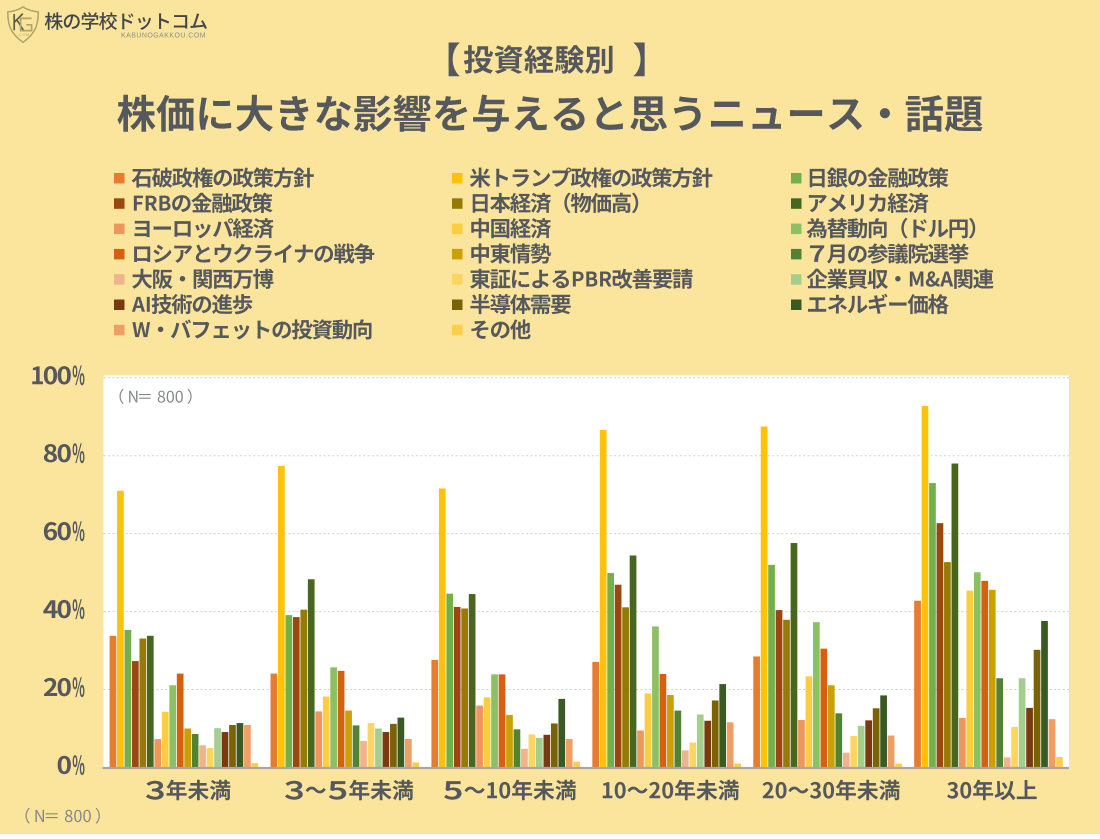  I want to click on svg-text: .COM, so click(24, 35).